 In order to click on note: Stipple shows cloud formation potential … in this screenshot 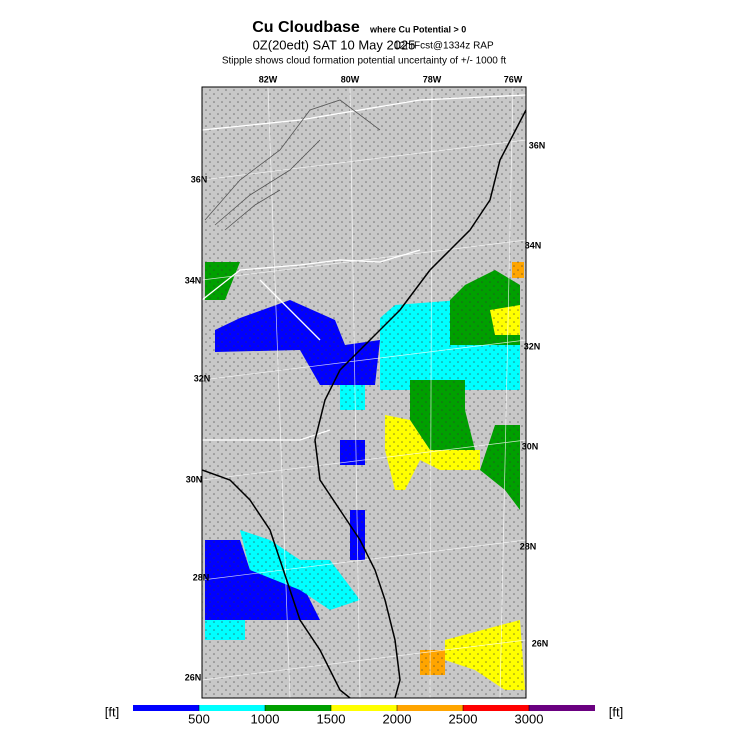, I will do `click(364, 61)`.